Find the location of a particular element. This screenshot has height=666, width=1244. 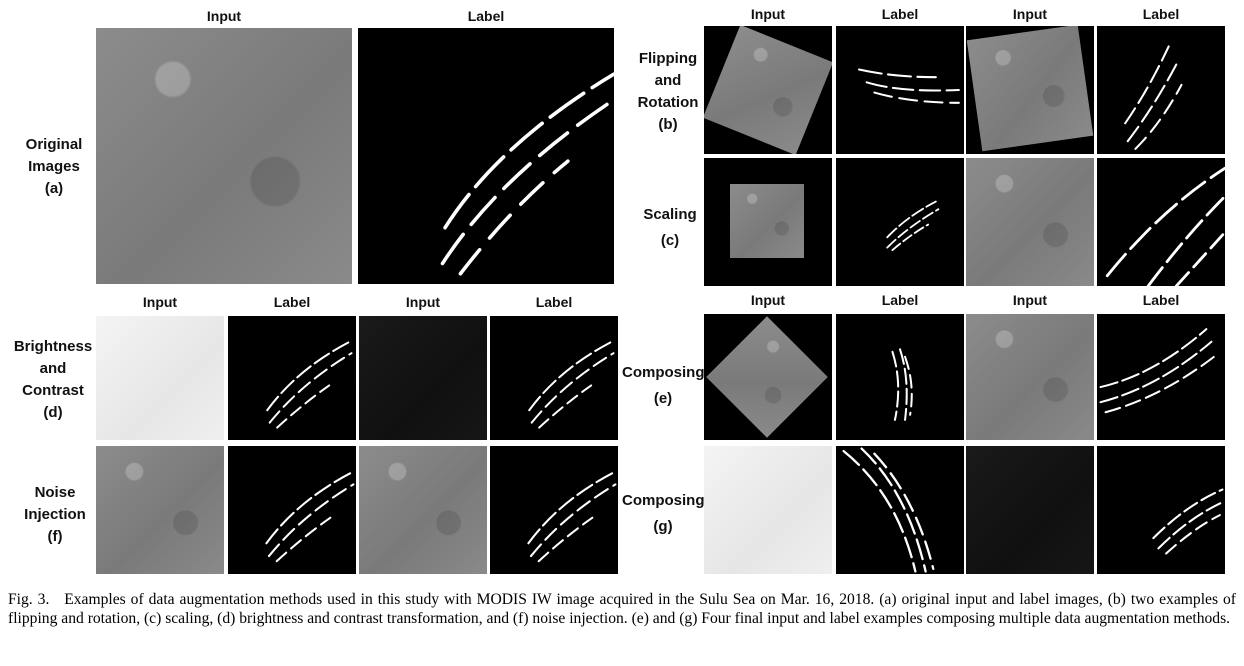

row-label-d-line1: Brightness is located at coordinates (53, 346).